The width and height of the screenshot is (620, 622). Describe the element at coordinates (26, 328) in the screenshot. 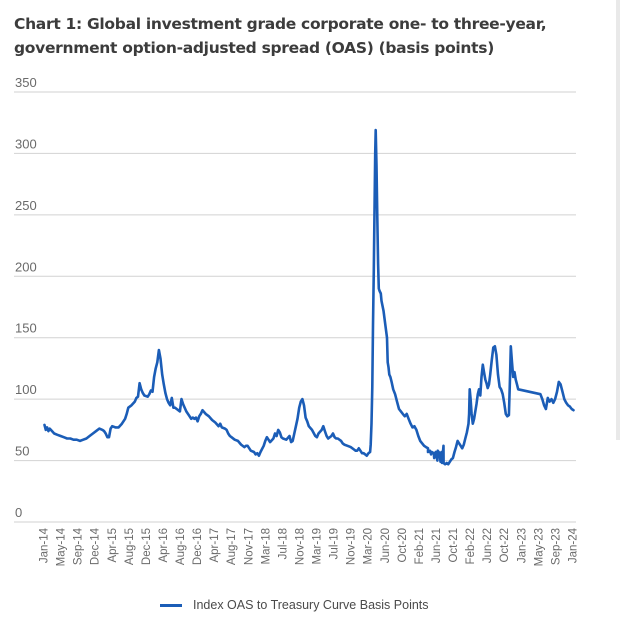

I see `y-tick-label: 150` at that location.